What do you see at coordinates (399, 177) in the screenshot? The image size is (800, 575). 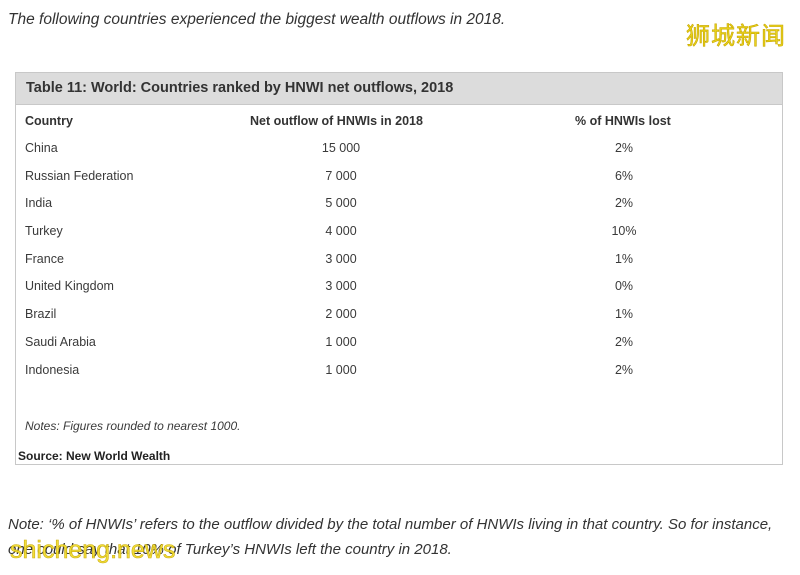 I see `table-row: Russian Federation 7 000 6%` at bounding box center [399, 177].